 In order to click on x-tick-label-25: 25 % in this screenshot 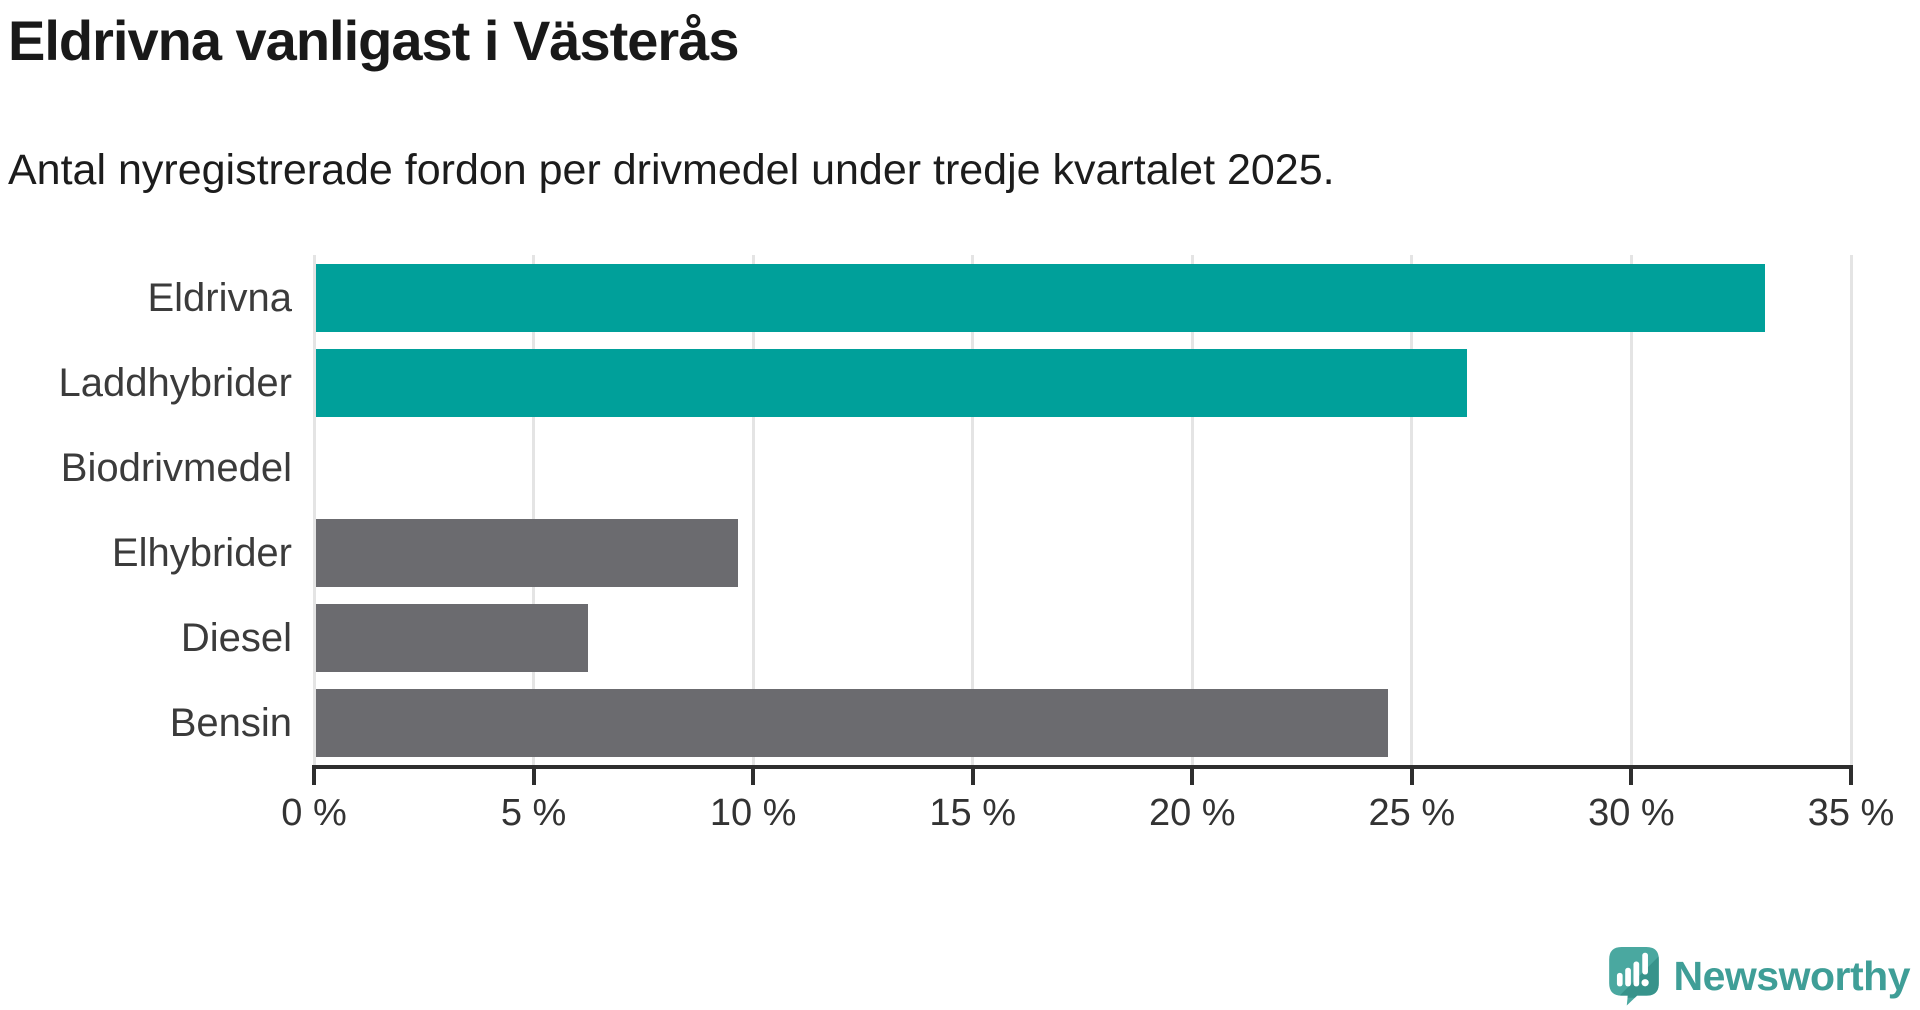, I will do `click(1412, 813)`.